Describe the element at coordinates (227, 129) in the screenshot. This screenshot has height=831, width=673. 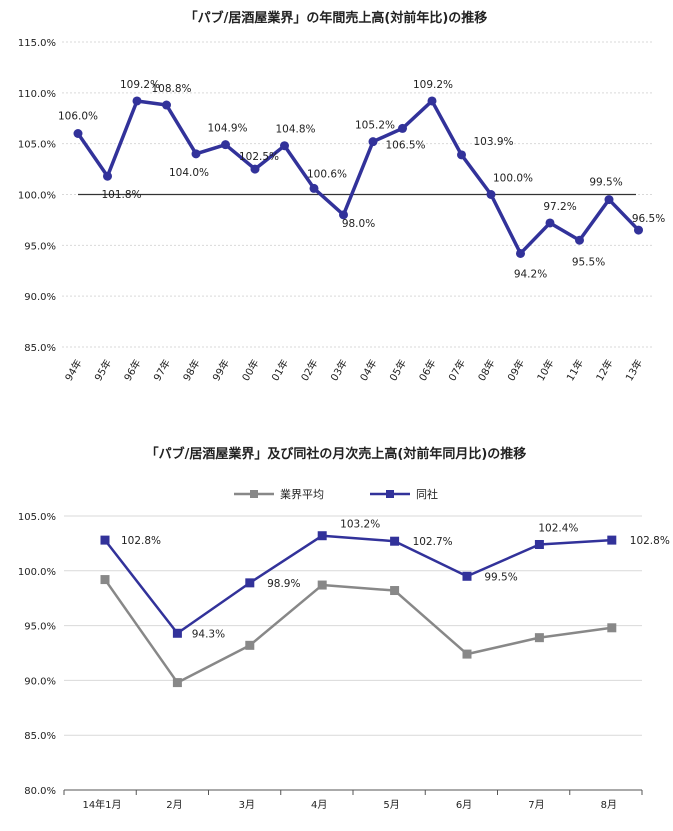
I see `chart1-data-label: 104.9%` at that location.